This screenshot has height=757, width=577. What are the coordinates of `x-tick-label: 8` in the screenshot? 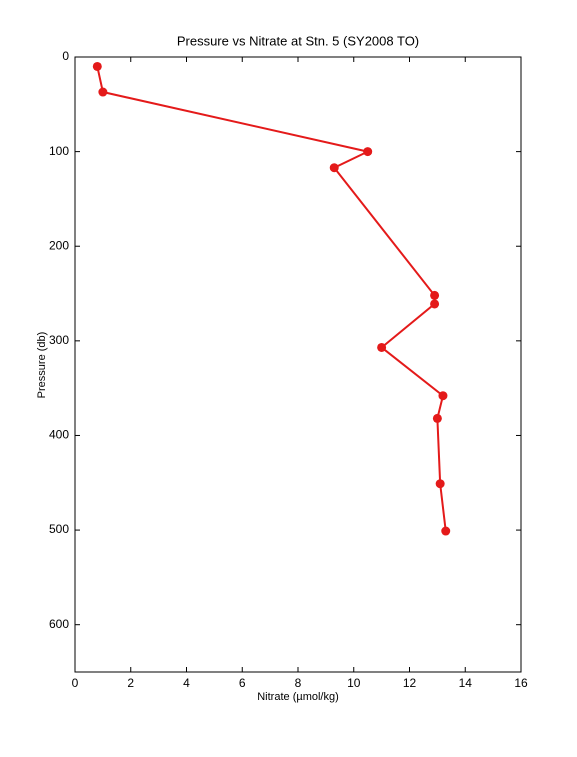 It's located at (298, 683).